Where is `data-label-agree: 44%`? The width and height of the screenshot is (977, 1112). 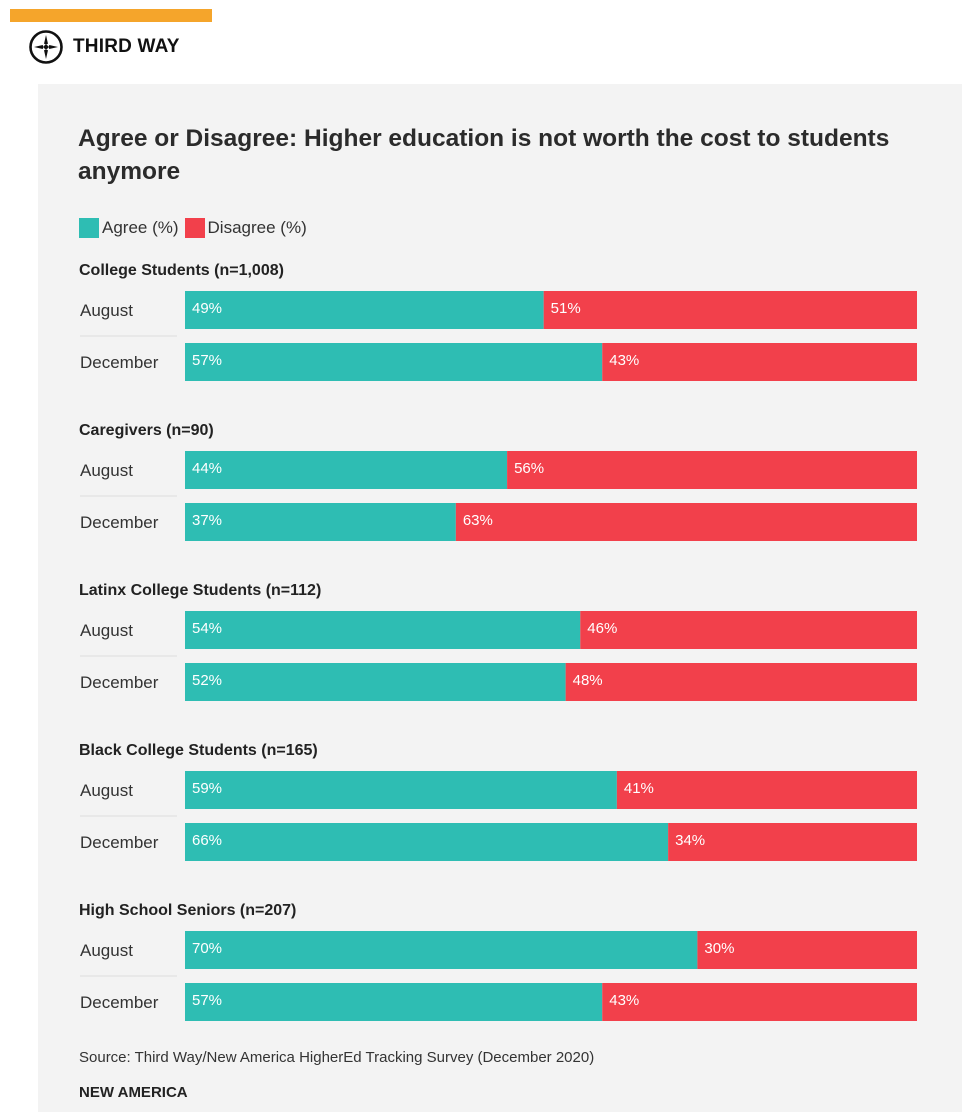
data-label-agree: 44% is located at coordinates (207, 468).